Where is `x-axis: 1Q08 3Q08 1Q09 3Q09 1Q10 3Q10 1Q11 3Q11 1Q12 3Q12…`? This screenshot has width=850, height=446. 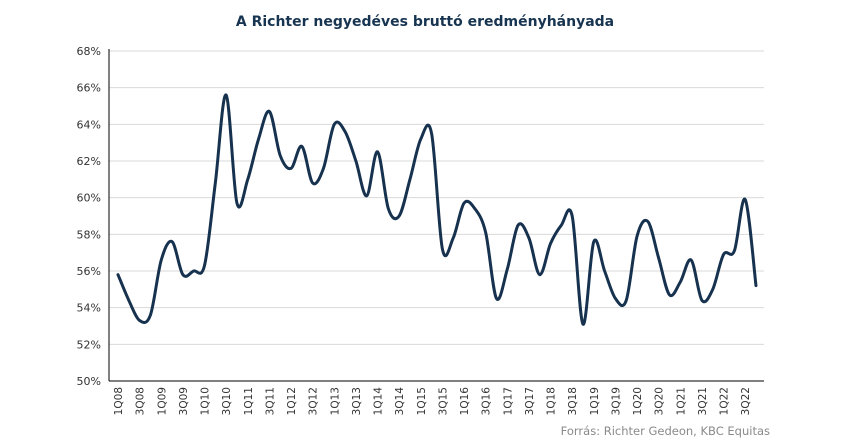
x-axis: 1Q08 3Q08 1Q09 3Q09 1Q10 3Q10 1Q11 3Q11 1Q12 3Q12… is located at coordinates (436, 398).